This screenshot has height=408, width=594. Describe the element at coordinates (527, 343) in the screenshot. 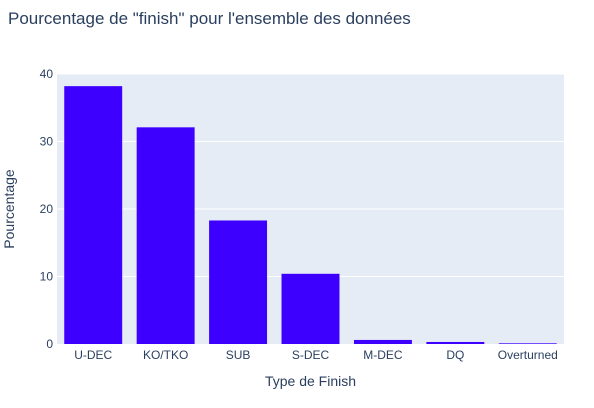

I see `bar-overturned` at that location.